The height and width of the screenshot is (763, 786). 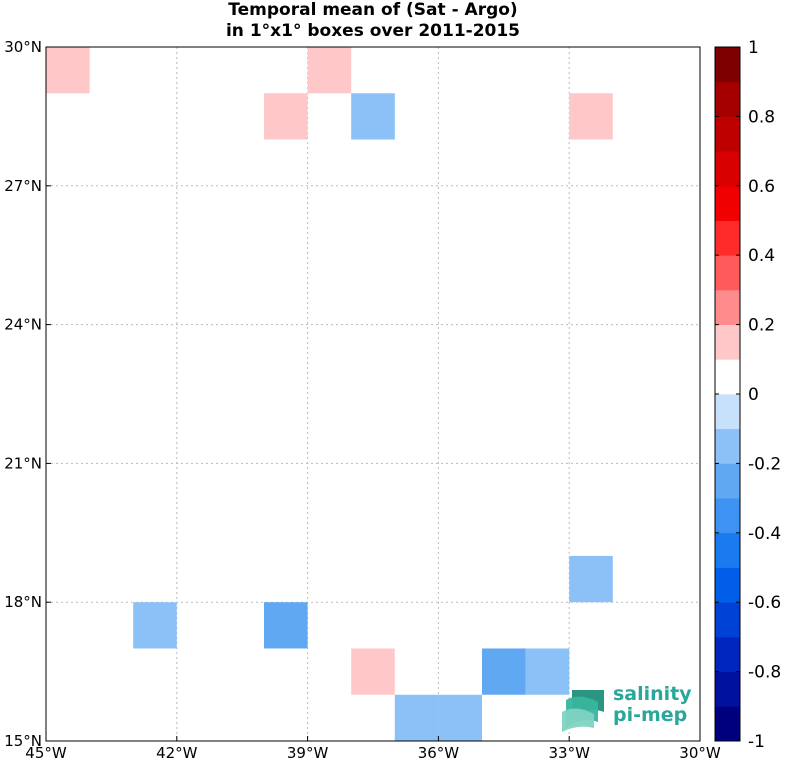 I want to click on colorbar-tick-label: -0.8, so click(x=764, y=673).